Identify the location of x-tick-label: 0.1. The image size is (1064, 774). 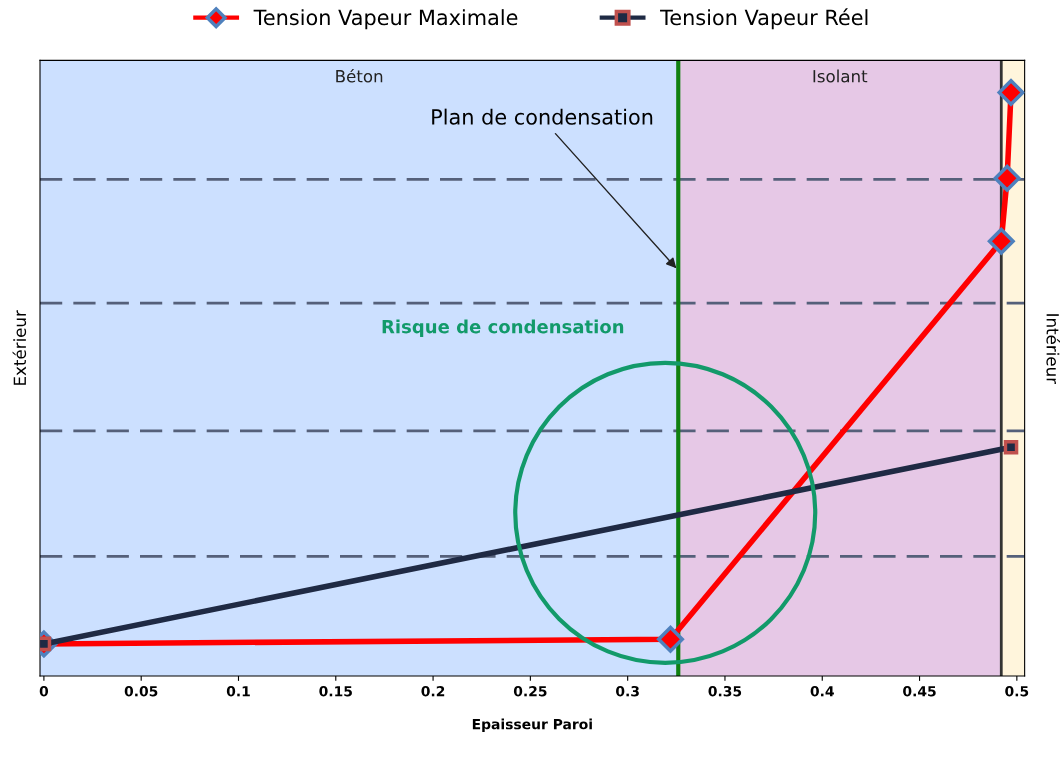
(238, 691).